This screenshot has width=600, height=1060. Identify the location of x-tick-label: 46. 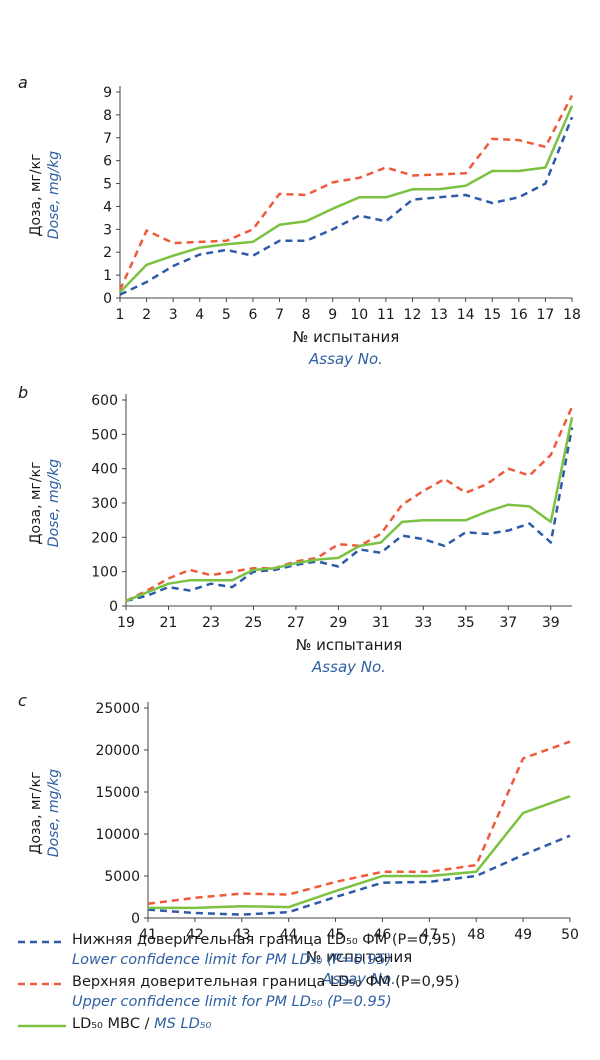
(383, 935).